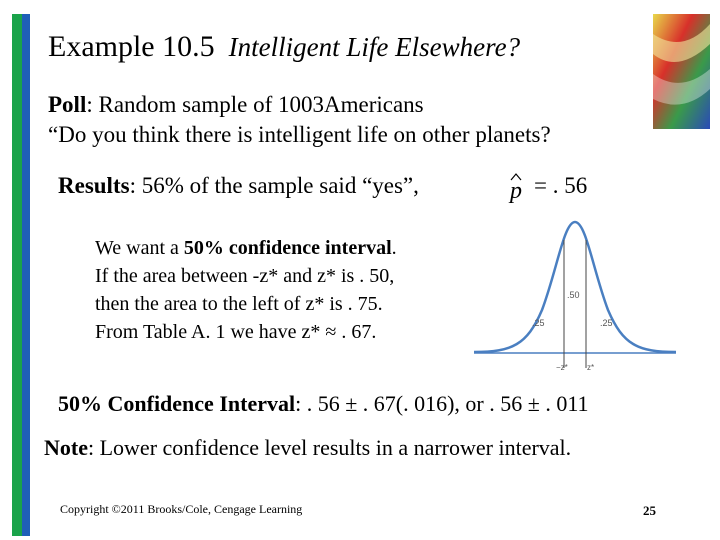  I want to click on results-text: : 56% of the sample said “yes”,, so click(274, 185).